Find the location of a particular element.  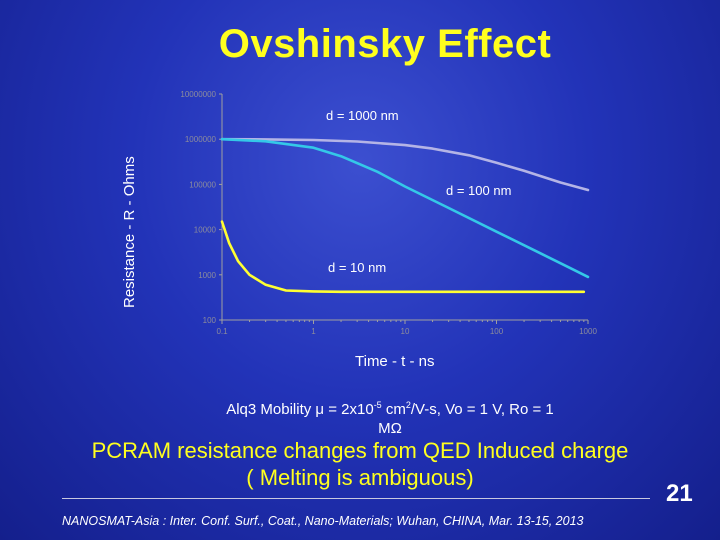

page-number: 21 is located at coordinates (679, 493).